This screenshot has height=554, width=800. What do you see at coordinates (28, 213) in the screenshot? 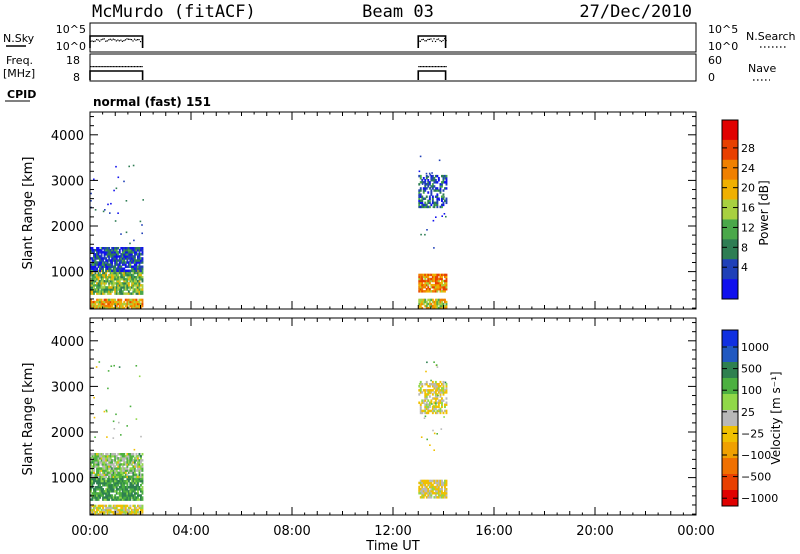
I see `power-y-axis-label: Slant Range [km]` at bounding box center [28, 213].